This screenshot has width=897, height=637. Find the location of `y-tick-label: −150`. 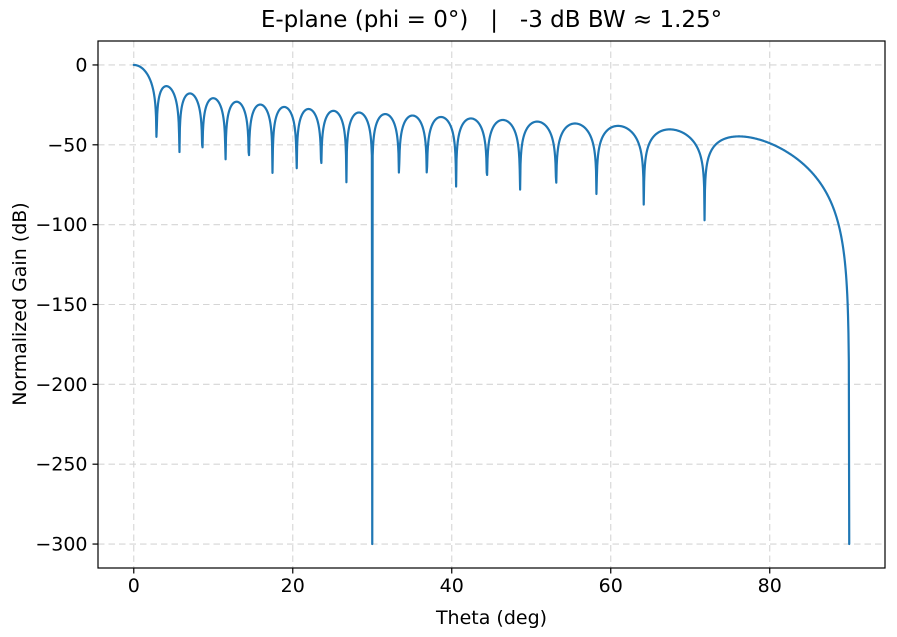

y-tick-label: −150 is located at coordinates (61, 305).